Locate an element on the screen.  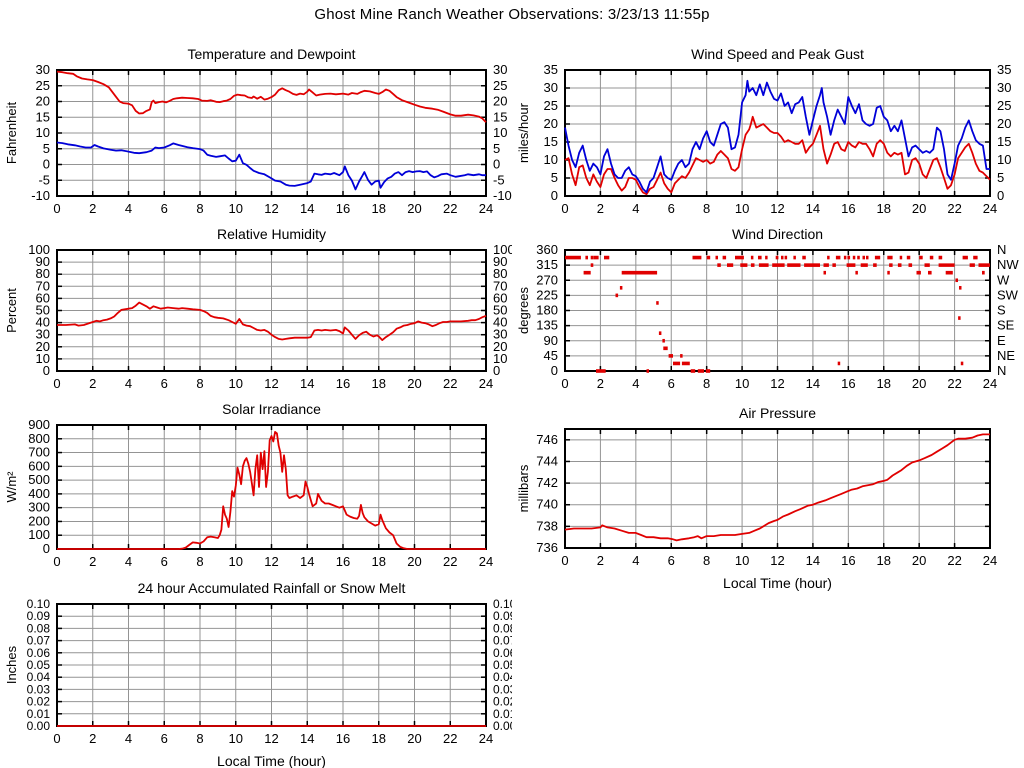
y-tick-label: 0.09 is located at coordinates (39, 616).